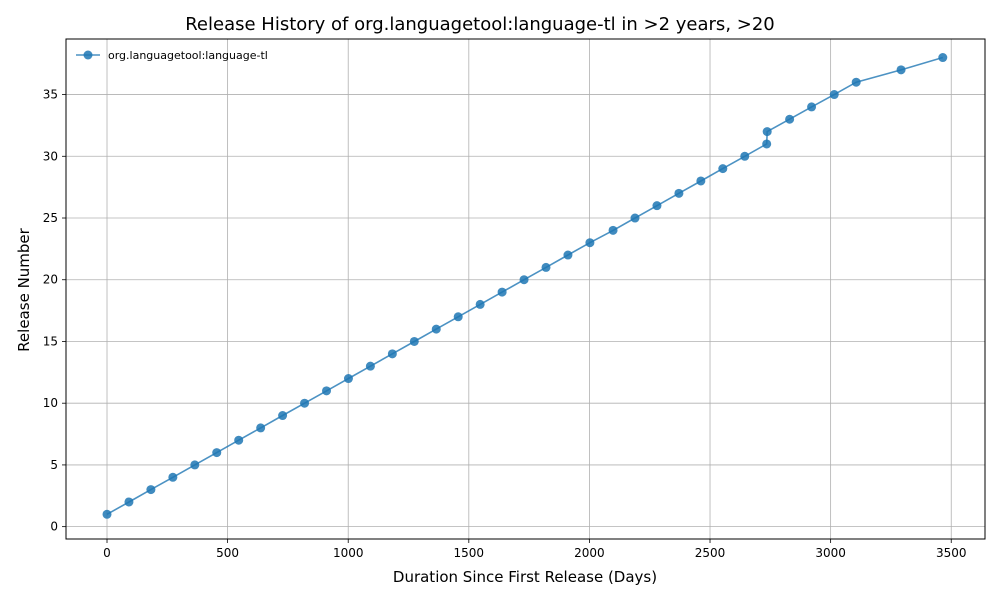  I want to click on x-tick-label: 1500, so click(469, 553).